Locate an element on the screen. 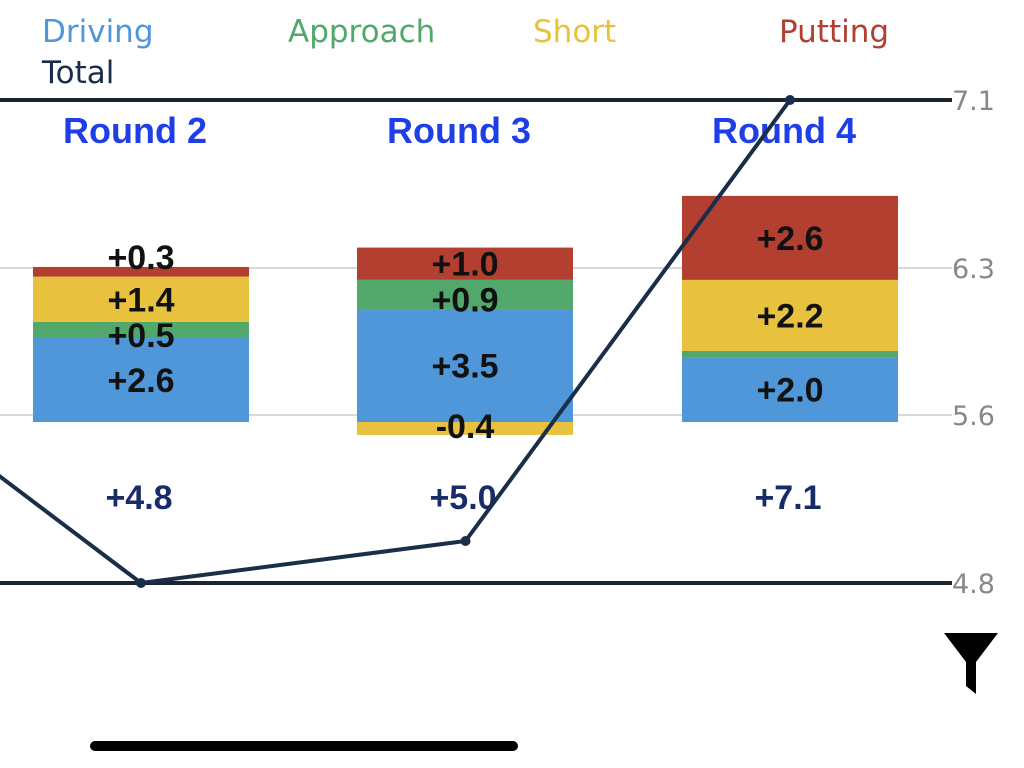 The width and height of the screenshot is (1024, 768). bar-data-label: +2.0 is located at coordinates (789, 391).